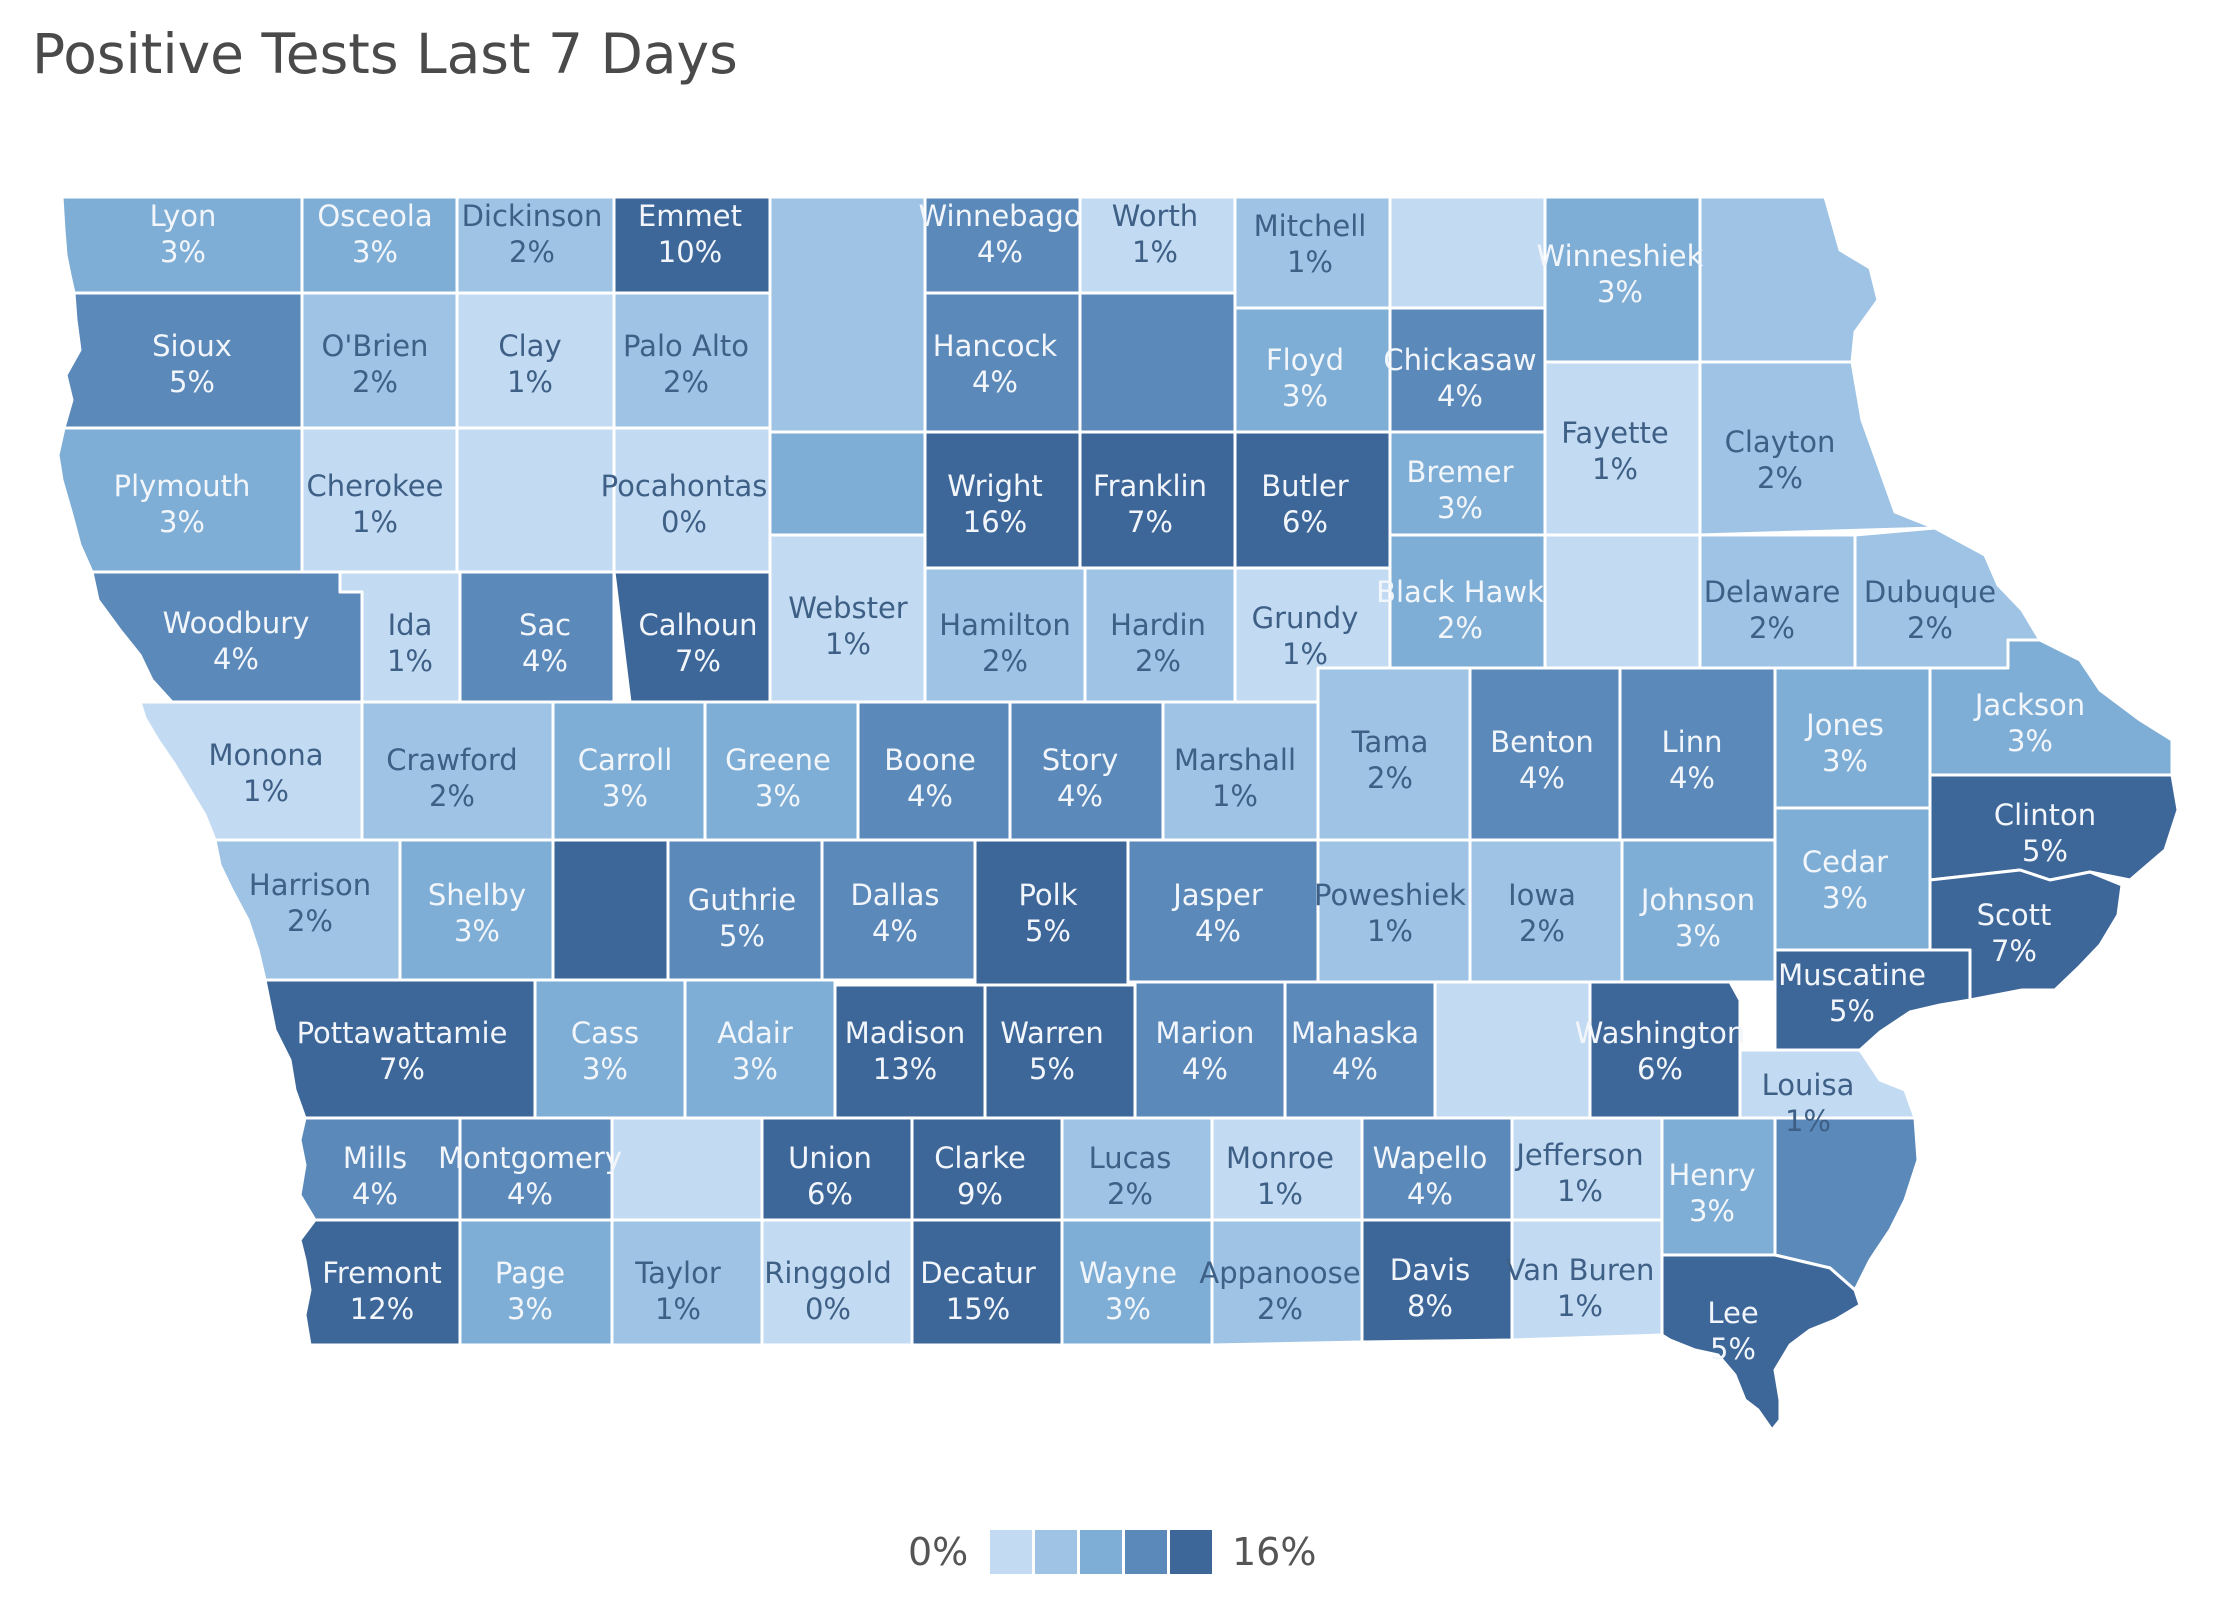 The width and height of the screenshot is (2230, 1612). What do you see at coordinates (451, 760) in the screenshot?
I see `county-label-crawford: Crawford` at bounding box center [451, 760].